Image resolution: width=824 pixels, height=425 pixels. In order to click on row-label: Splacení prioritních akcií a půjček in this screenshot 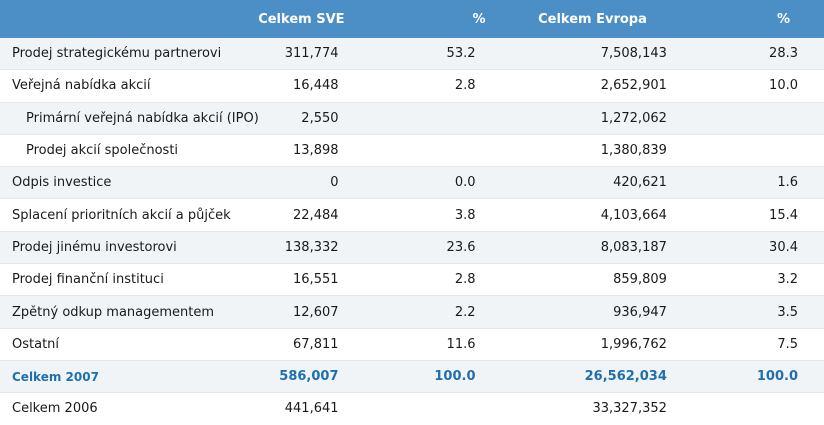, I will do `click(121, 215)`.